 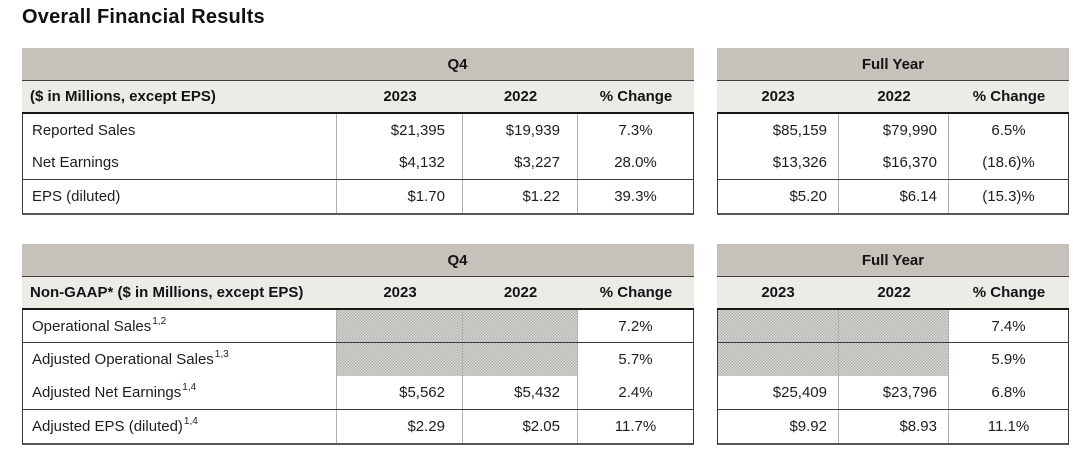 What do you see at coordinates (143, 17) in the screenshot?
I see `page-title: Overall Financial Results` at bounding box center [143, 17].